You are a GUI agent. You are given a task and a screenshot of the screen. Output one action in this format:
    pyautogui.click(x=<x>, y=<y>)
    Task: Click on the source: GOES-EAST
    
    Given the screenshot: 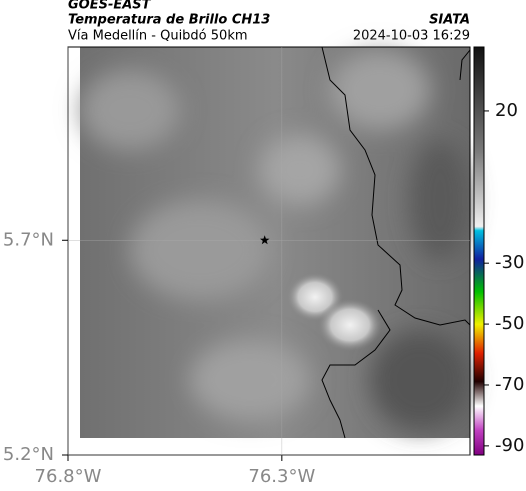 What is the action you would take?
    pyautogui.click(x=110, y=6)
    